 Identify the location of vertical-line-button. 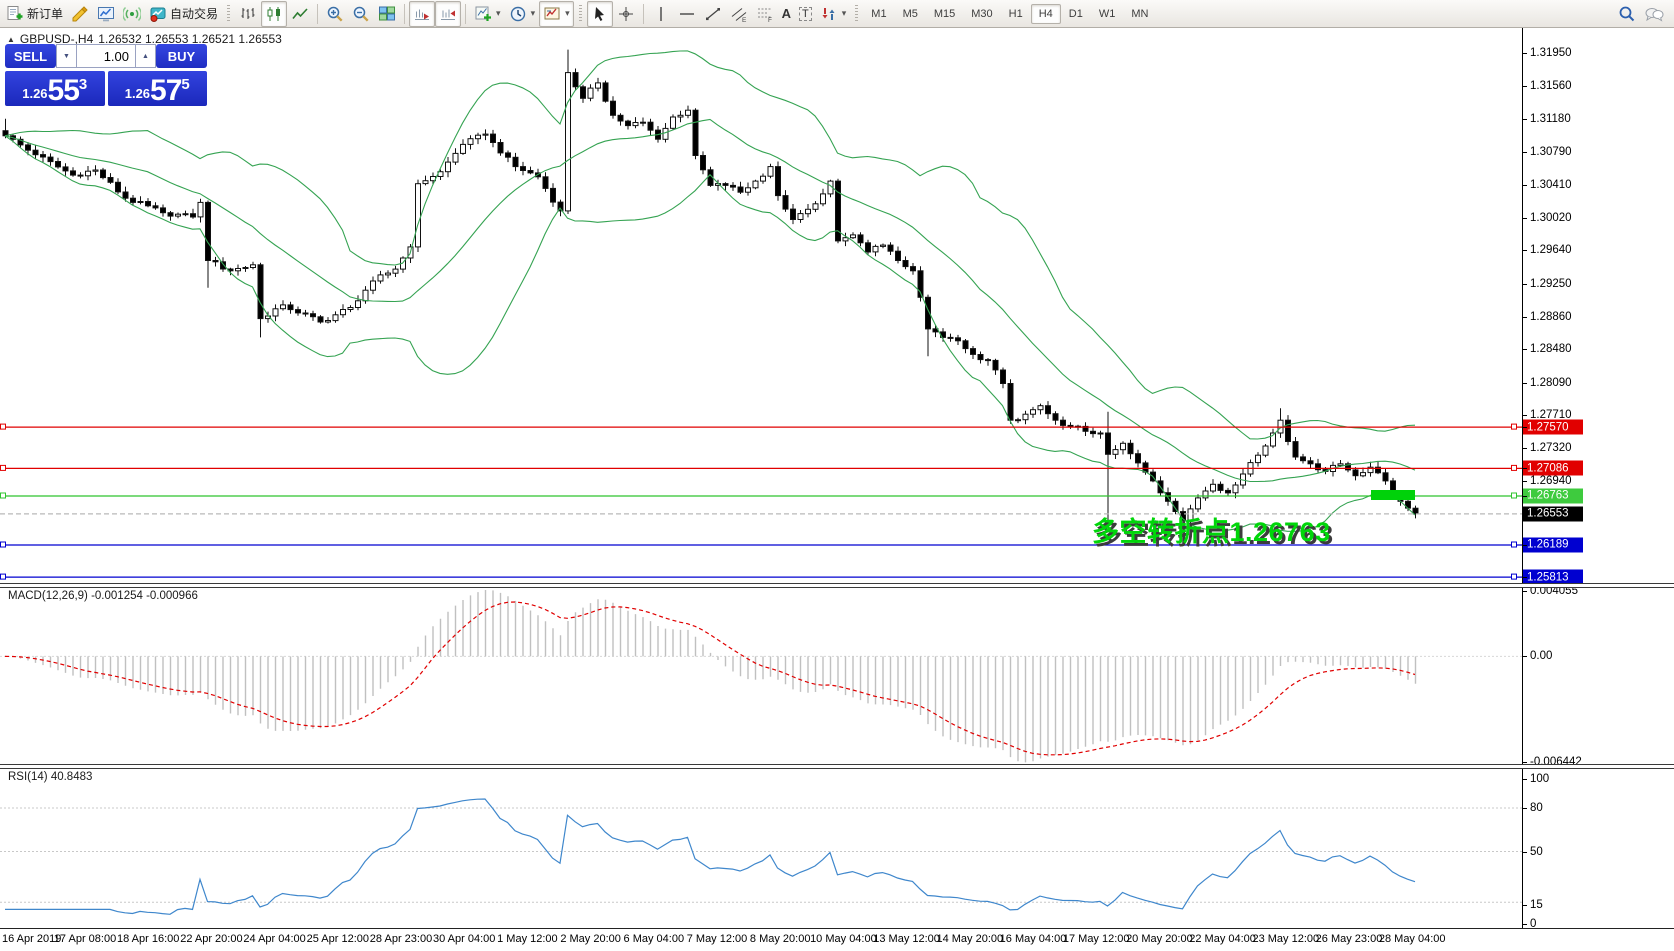
(661, 14).